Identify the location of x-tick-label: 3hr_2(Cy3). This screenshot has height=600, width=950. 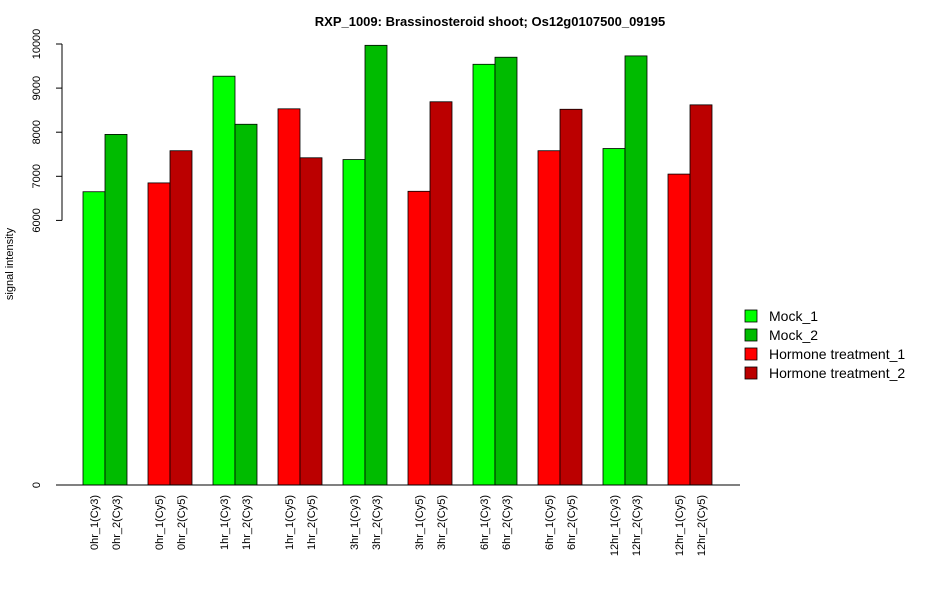
(377, 522).